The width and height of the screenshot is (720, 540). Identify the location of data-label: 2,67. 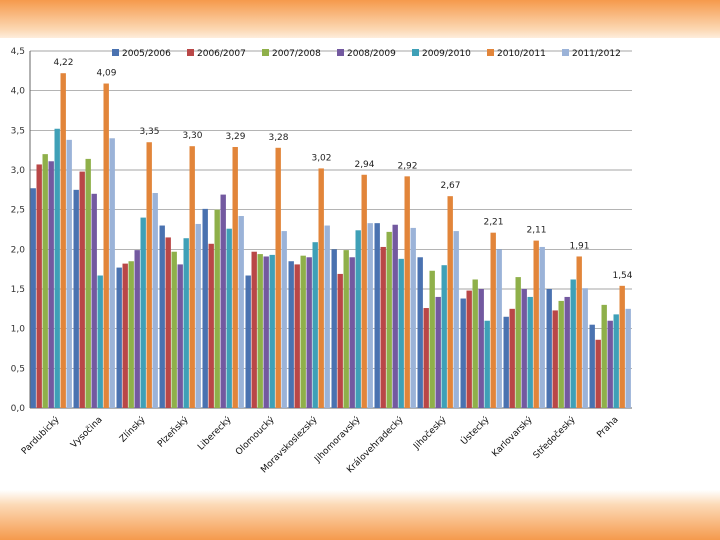
(450, 186).